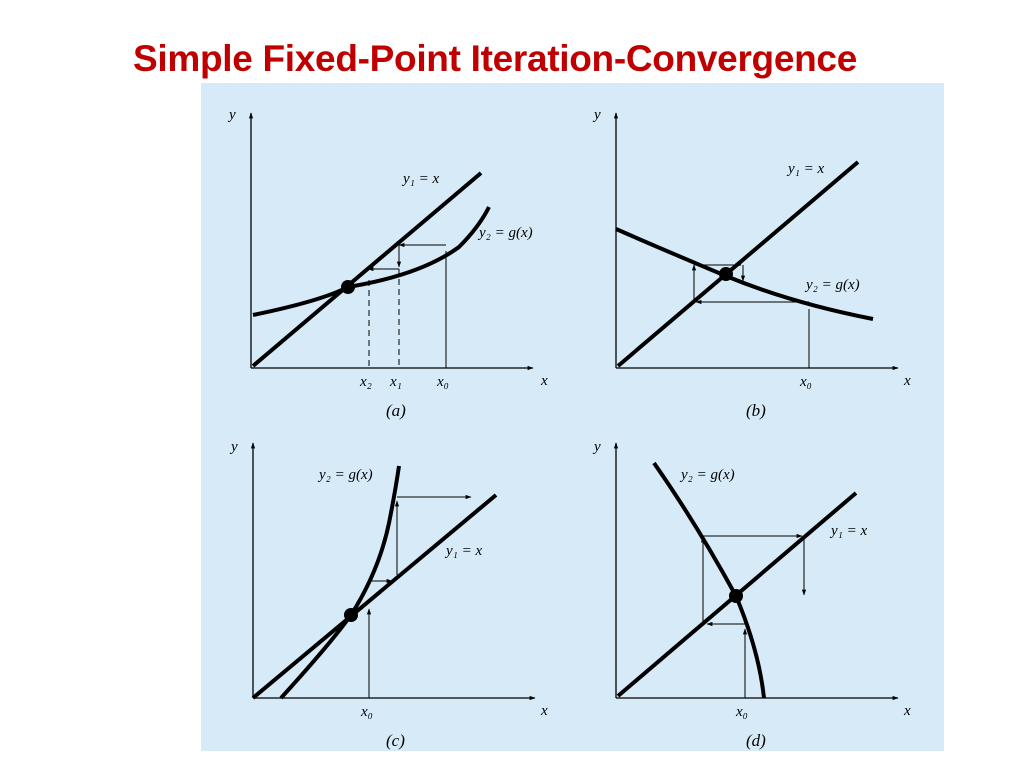 This screenshot has width=1024, height=768. Describe the element at coordinates (756, 740) in the screenshot. I see `panel-d-caption: (d)` at that location.